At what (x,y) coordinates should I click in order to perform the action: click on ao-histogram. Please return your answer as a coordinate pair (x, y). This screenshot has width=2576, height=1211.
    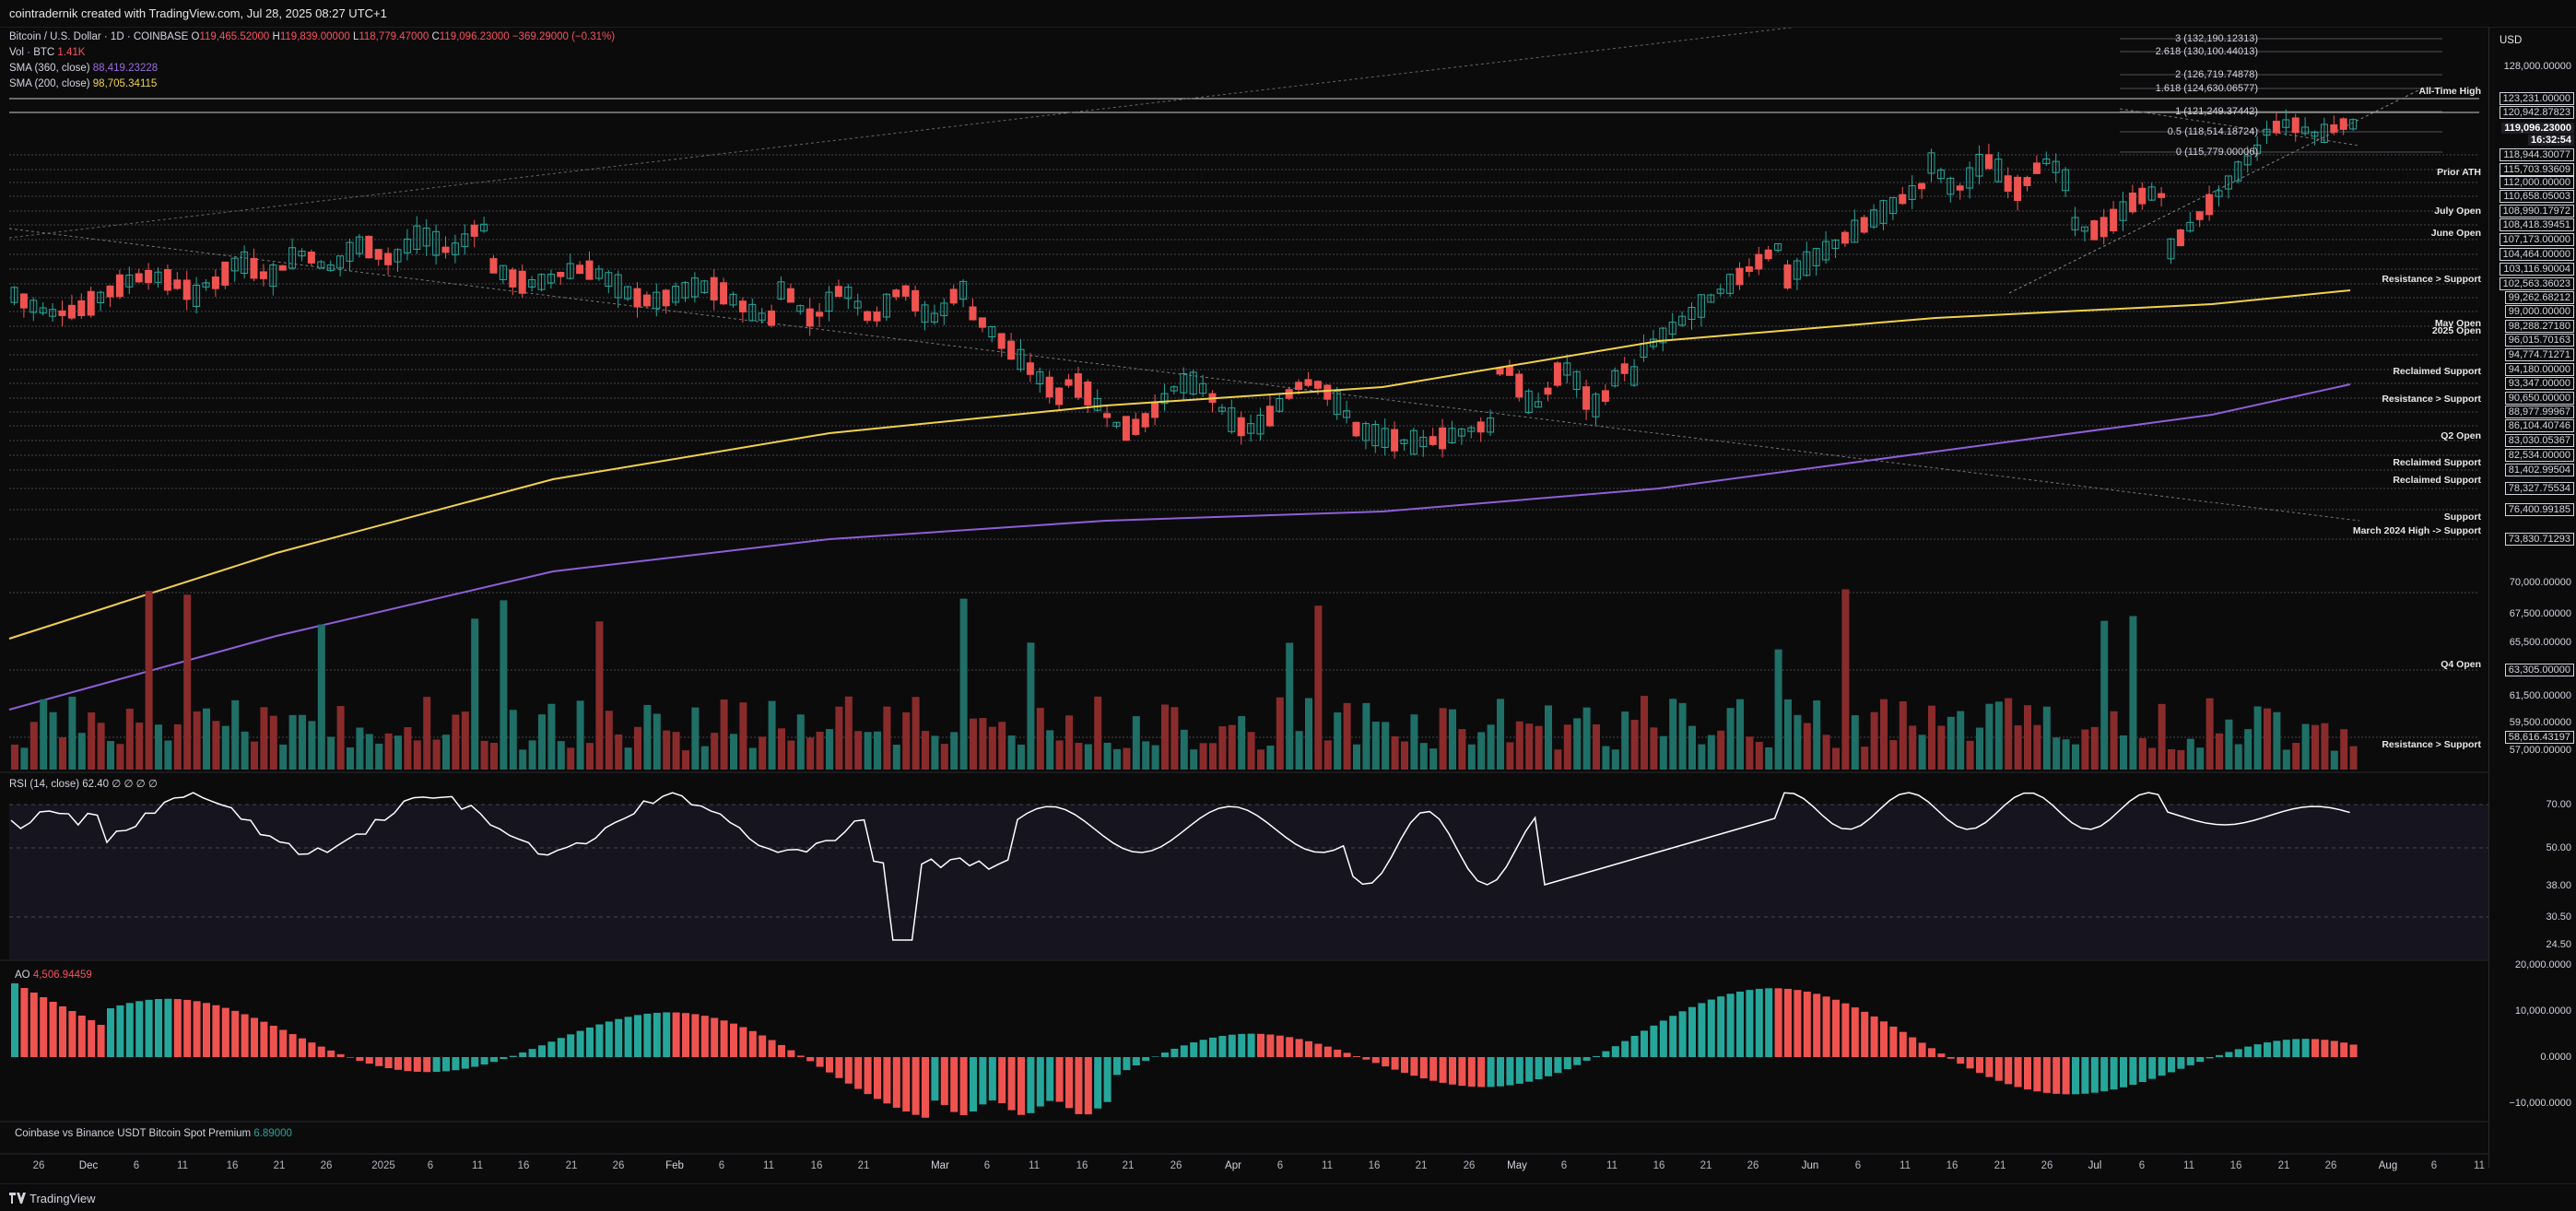
    Looking at the image, I should click on (1184, 1050).